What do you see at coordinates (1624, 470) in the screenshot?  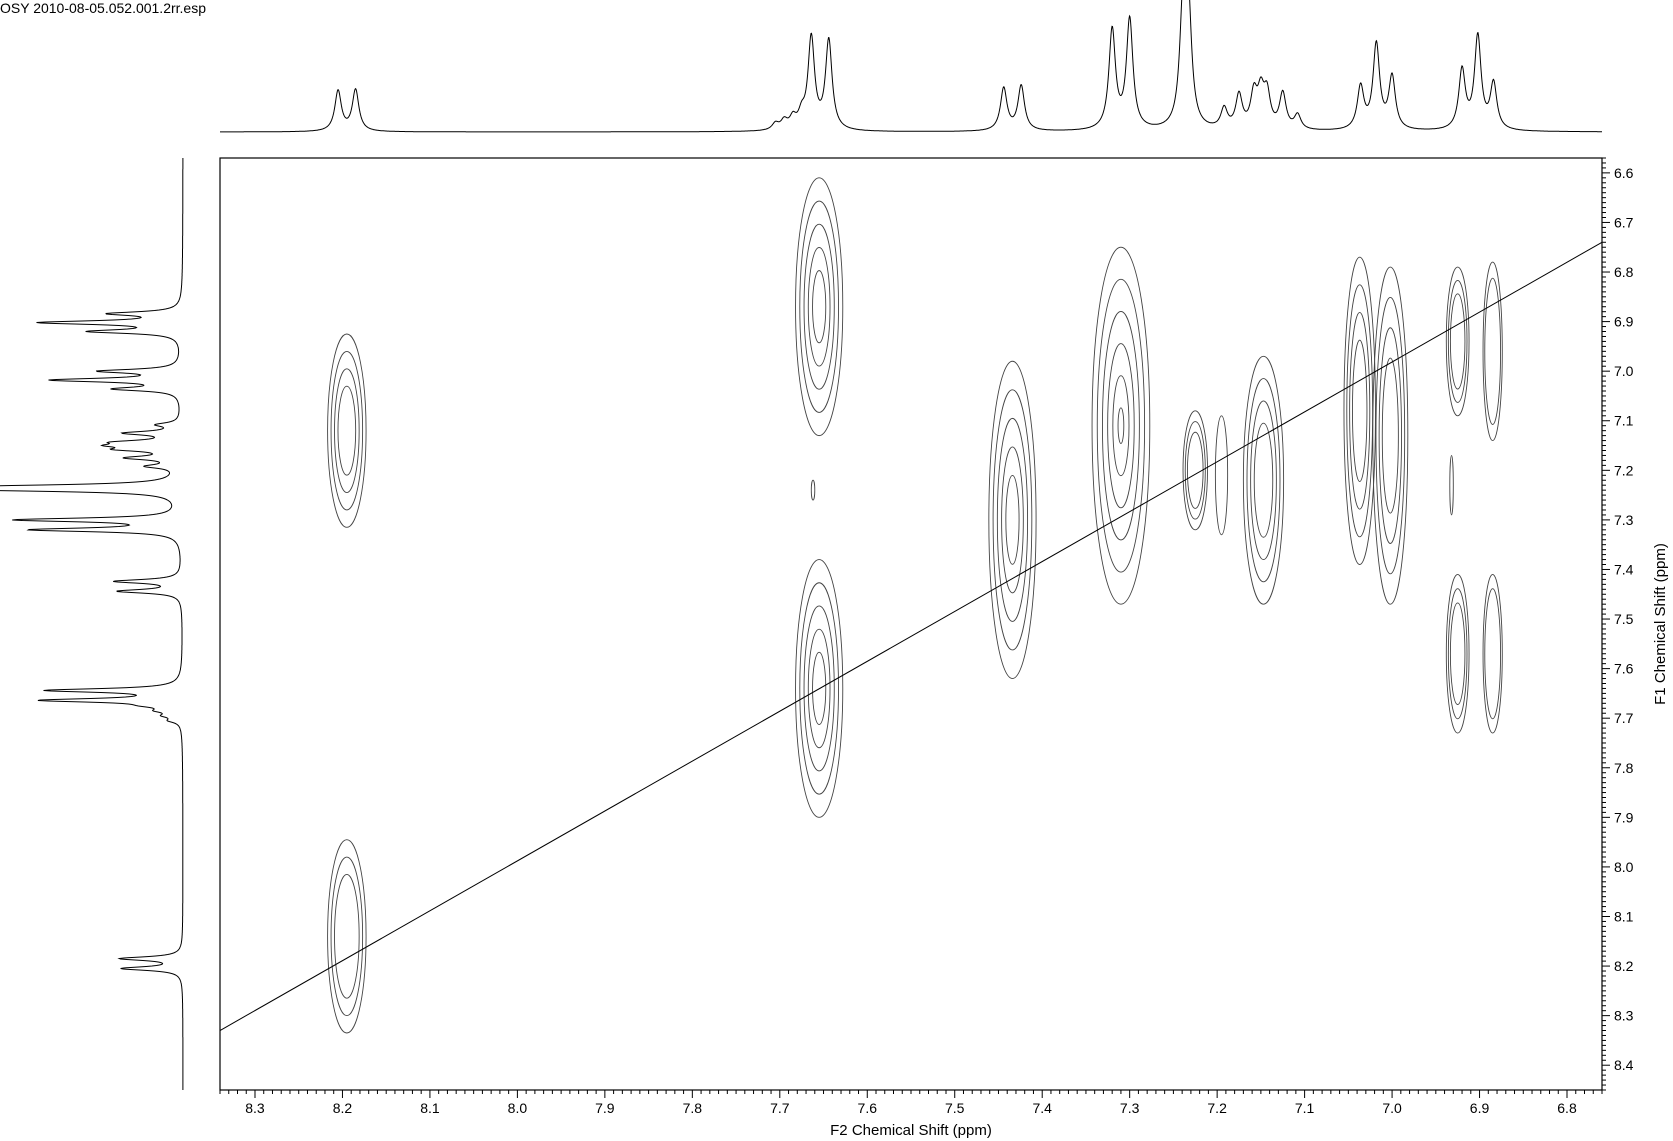 I see `y-tick-label: 7.2` at bounding box center [1624, 470].